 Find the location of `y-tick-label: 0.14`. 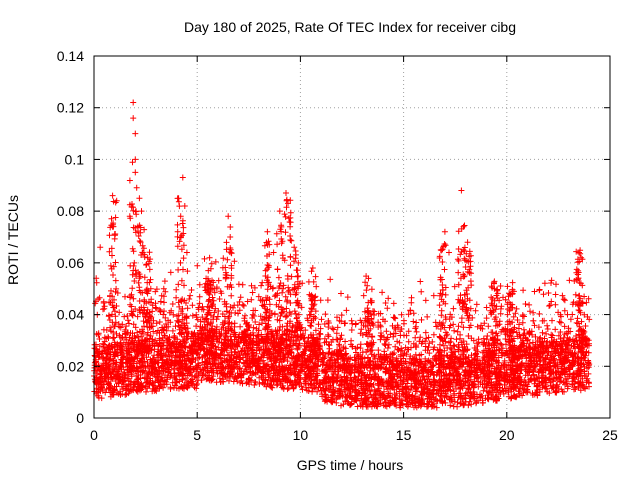

y-tick-label: 0.14 is located at coordinates (70, 56).